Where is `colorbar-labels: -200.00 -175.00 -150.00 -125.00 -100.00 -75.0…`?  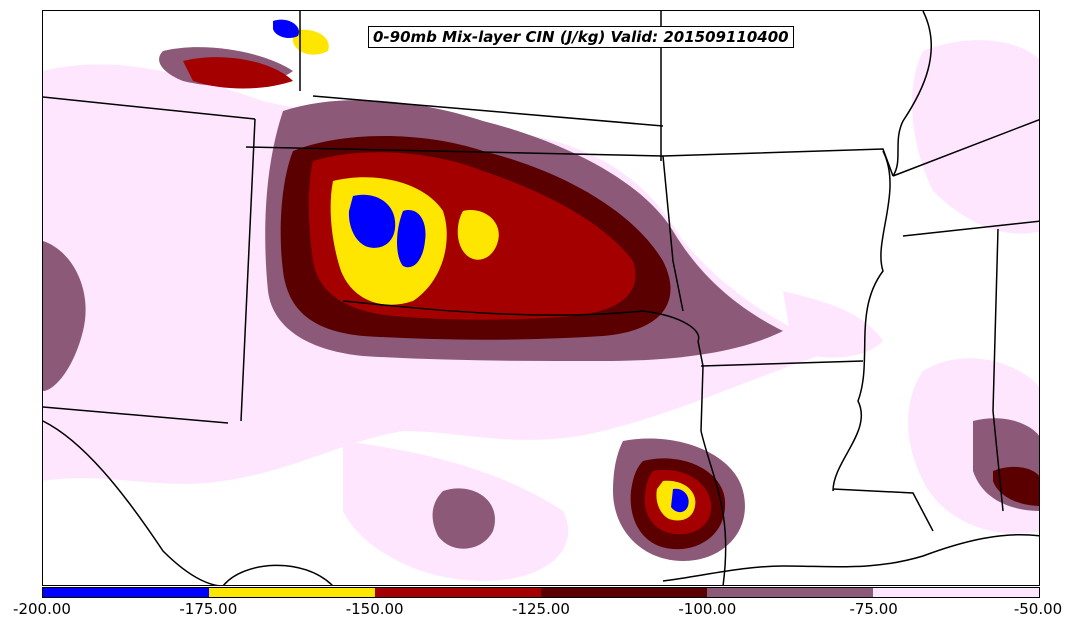
colorbar-labels: -200.00 -175.00 -150.00 -125.00 -100.00 -75.0… is located at coordinates (538, 612).